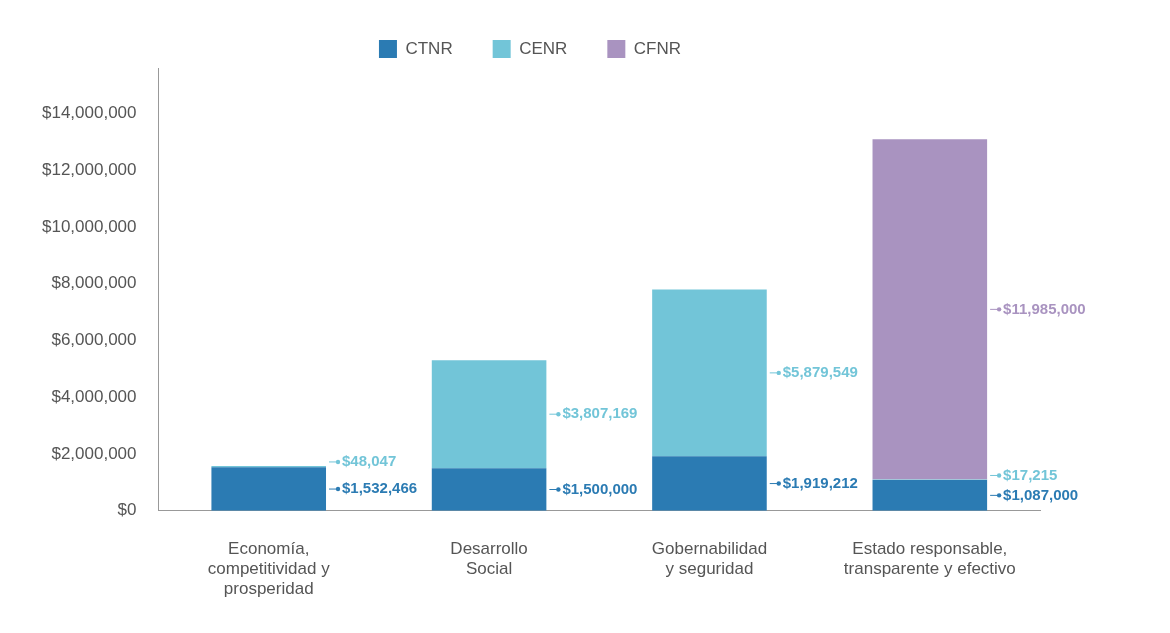 The height and width of the screenshot is (633, 1170). What do you see at coordinates (429, 48) in the screenshot?
I see `legend-label: CTNR` at bounding box center [429, 48].